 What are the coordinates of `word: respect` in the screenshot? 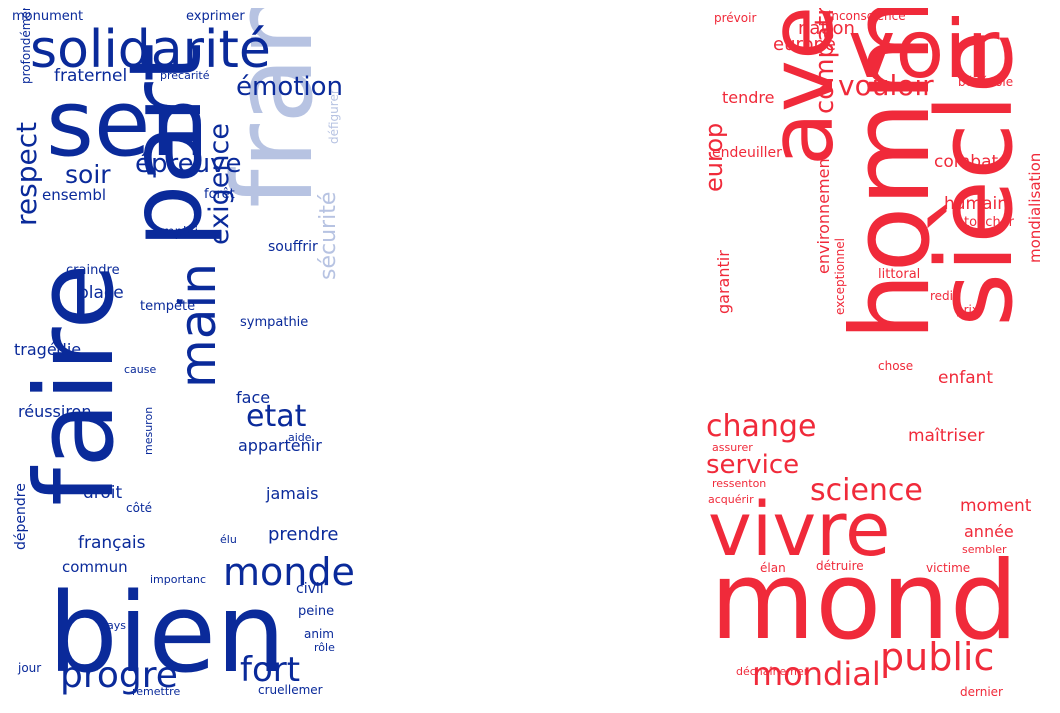 It's located at (26, 173).